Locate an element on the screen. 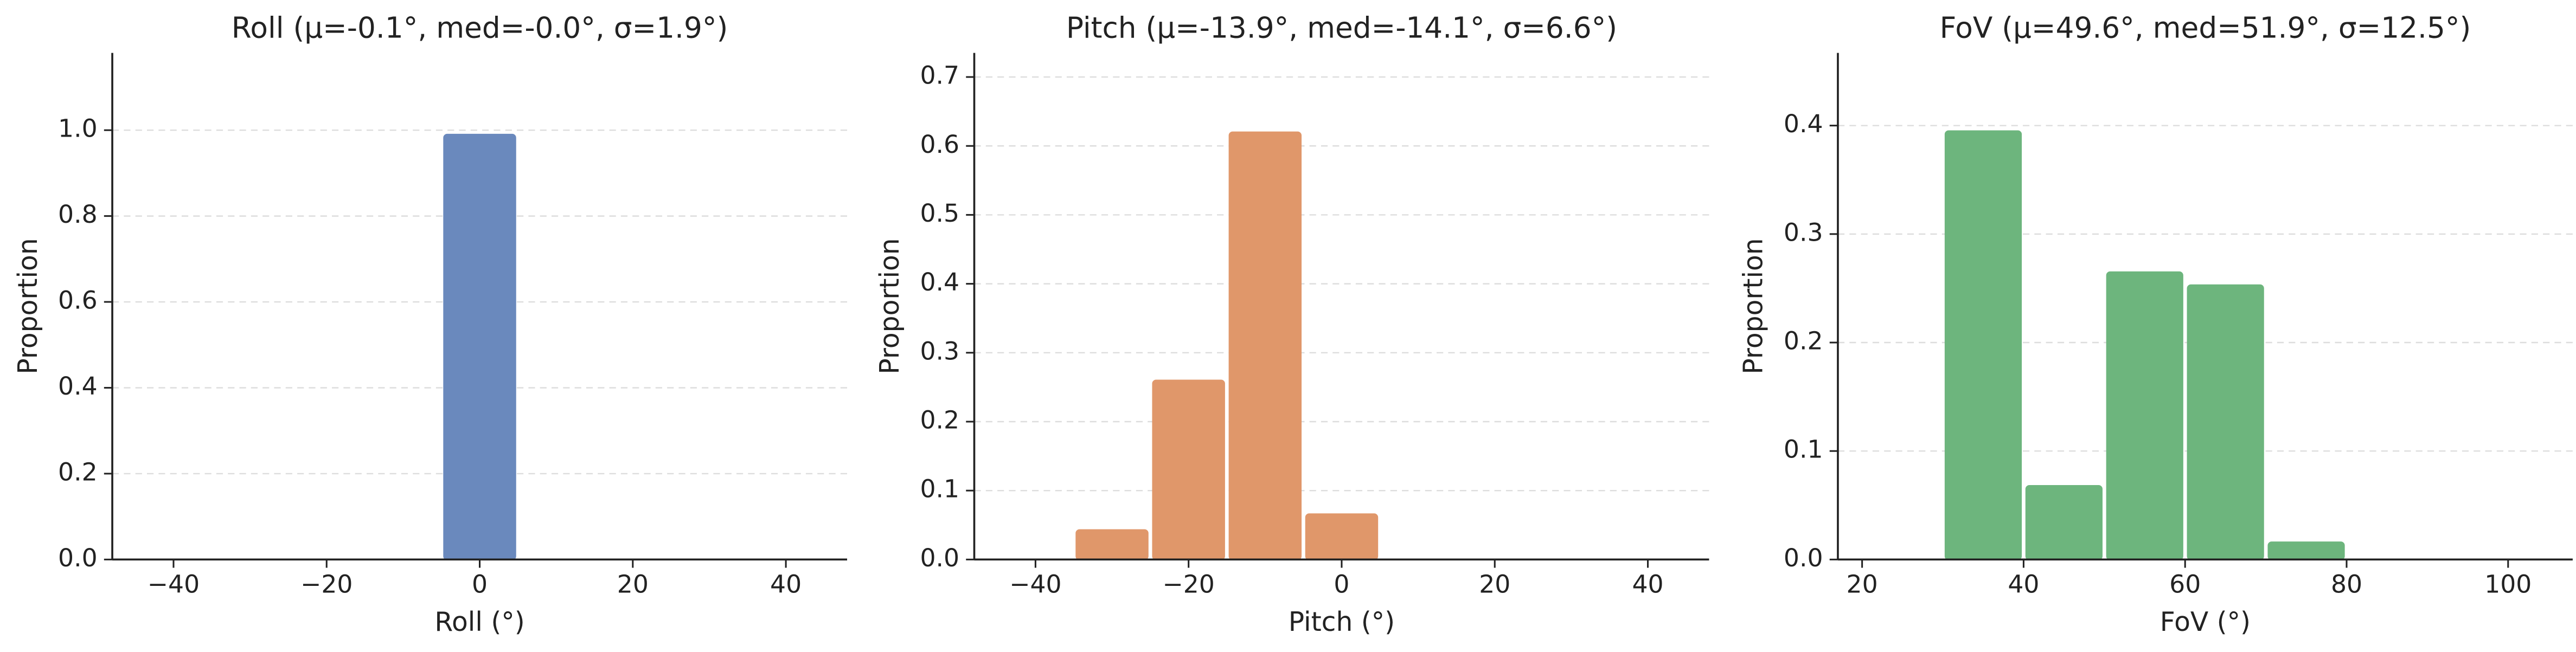 The height and width of the screenshot is (652, 2576). chart-title: Pitch (μ=-13.9°, med=-14.1°, σ=6.6°) is located at coordinates (1341, 28).